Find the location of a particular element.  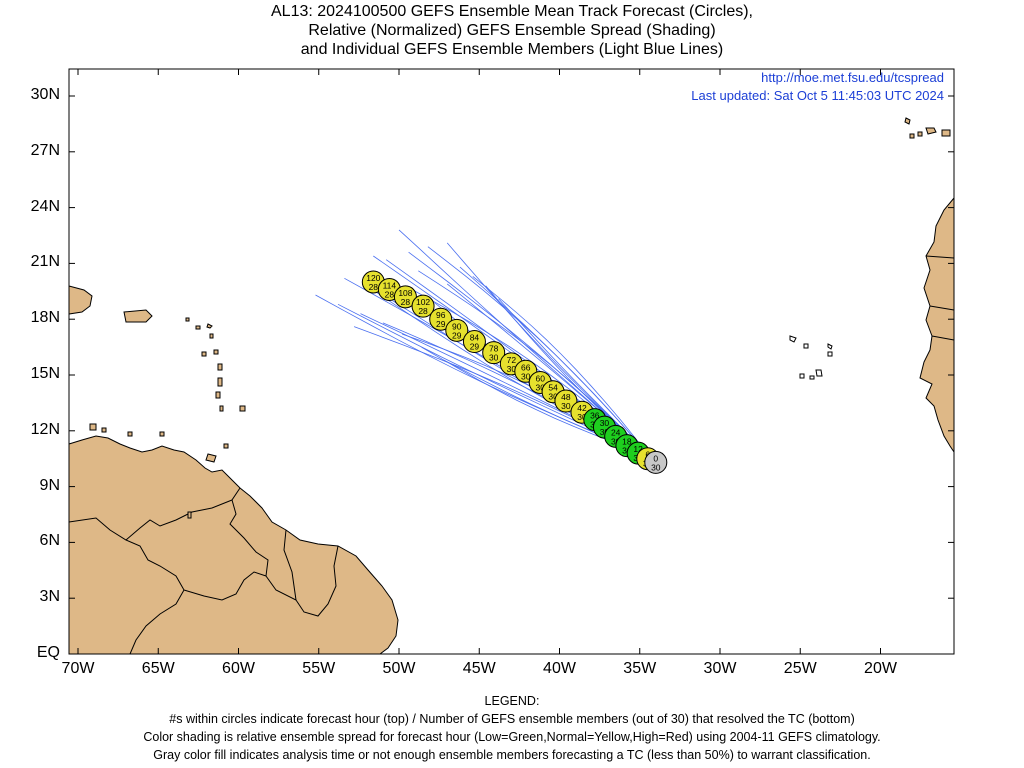

lat-label: 9N is located at coordinates (49, 485).